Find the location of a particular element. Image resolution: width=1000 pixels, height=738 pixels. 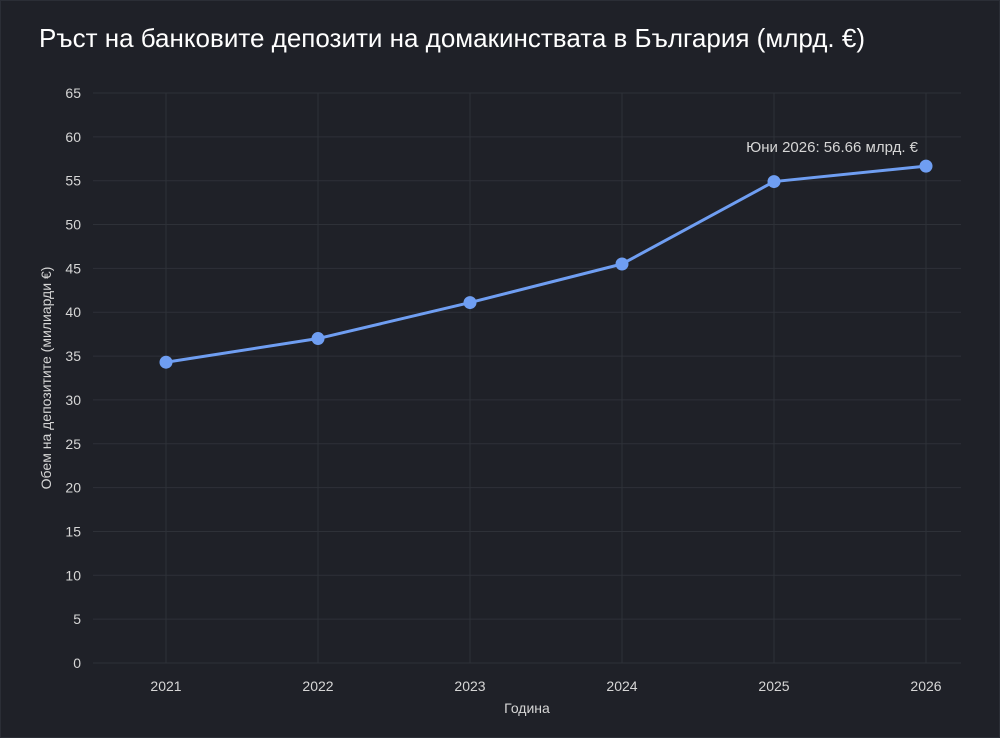

y-tick-label: 50 is located at coordinates (73, 225).